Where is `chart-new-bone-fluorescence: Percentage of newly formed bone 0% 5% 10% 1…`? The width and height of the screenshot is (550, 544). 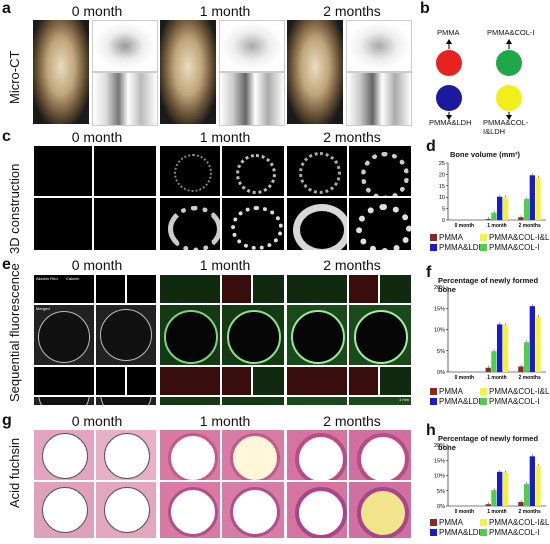
chart-new-bone-fluorescence: Percentage of newly formed bone 0% 5% 10% 1… is located at coordinates (489, 343).